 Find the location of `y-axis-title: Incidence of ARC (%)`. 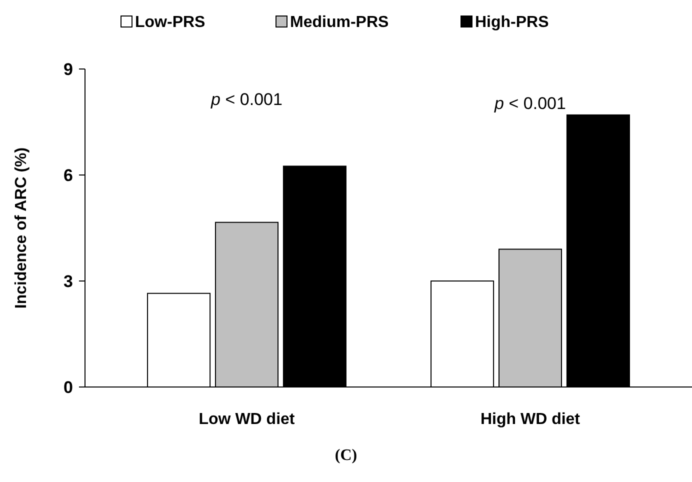

y-axis-title: Incidence of ARC (%) is located at coordinates (21, 228).